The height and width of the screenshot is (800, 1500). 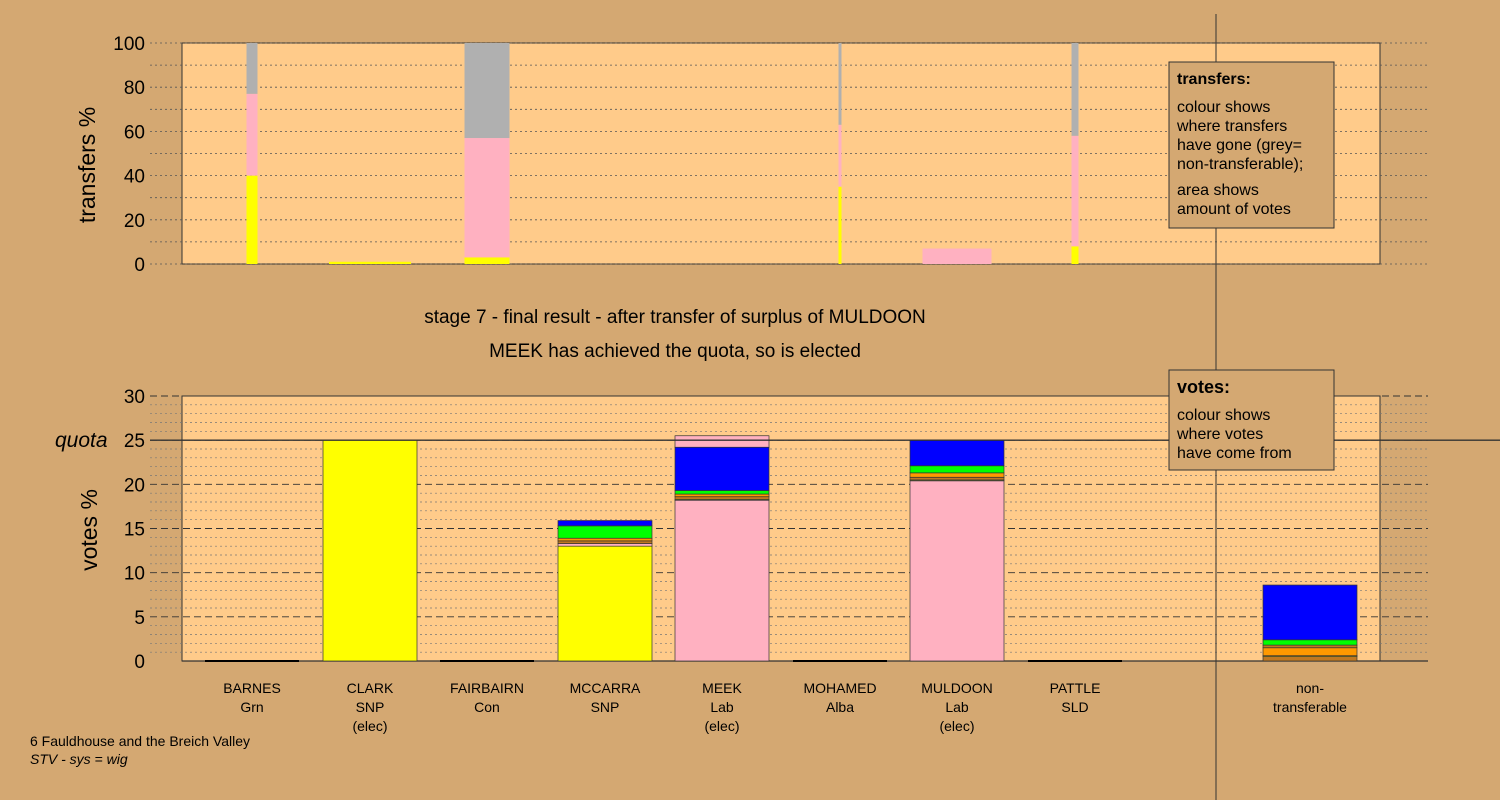 I want to click on votes-y-ticks: 0 5 10 15 20 25 30, so click(x=134, y=530).